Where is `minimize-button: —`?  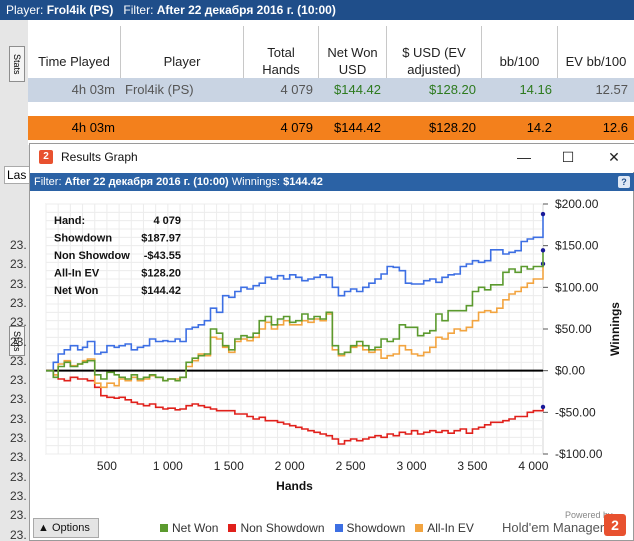
minimize-button: — is located at coordinates (524, 157).